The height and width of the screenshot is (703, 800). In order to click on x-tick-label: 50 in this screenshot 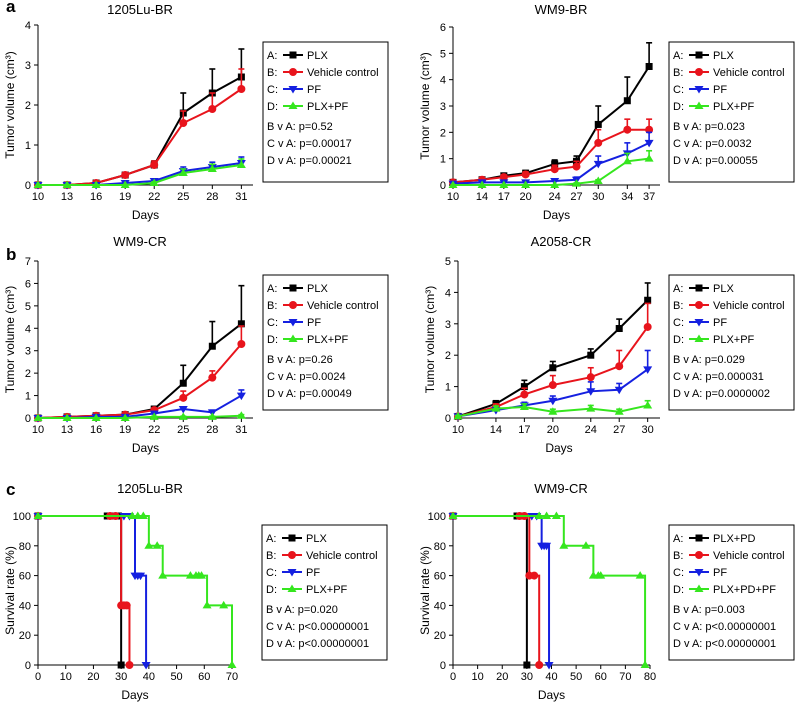, I will do `click(176, 677)`.